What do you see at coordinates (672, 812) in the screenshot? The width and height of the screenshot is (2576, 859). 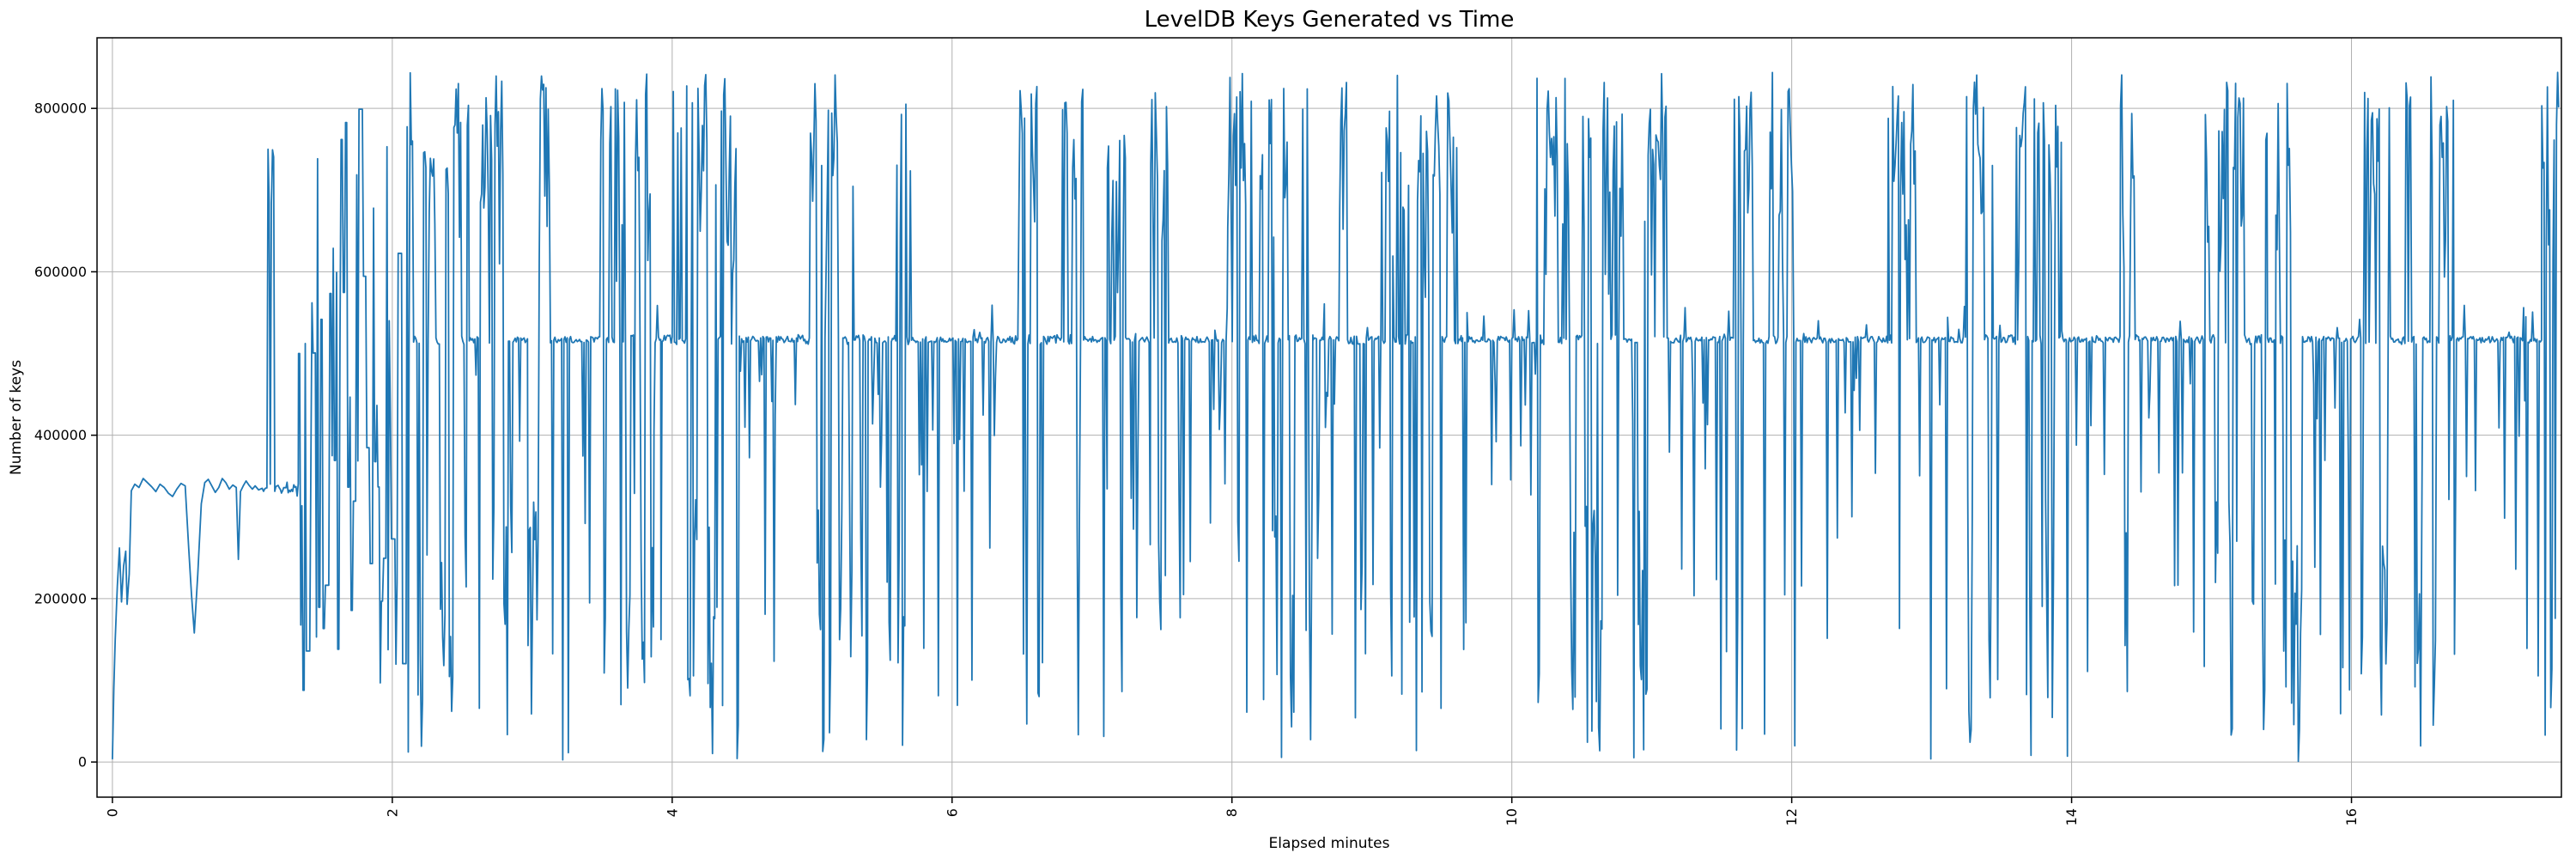 I see `x-tick-label: 4` at bounding box center [672, 812].